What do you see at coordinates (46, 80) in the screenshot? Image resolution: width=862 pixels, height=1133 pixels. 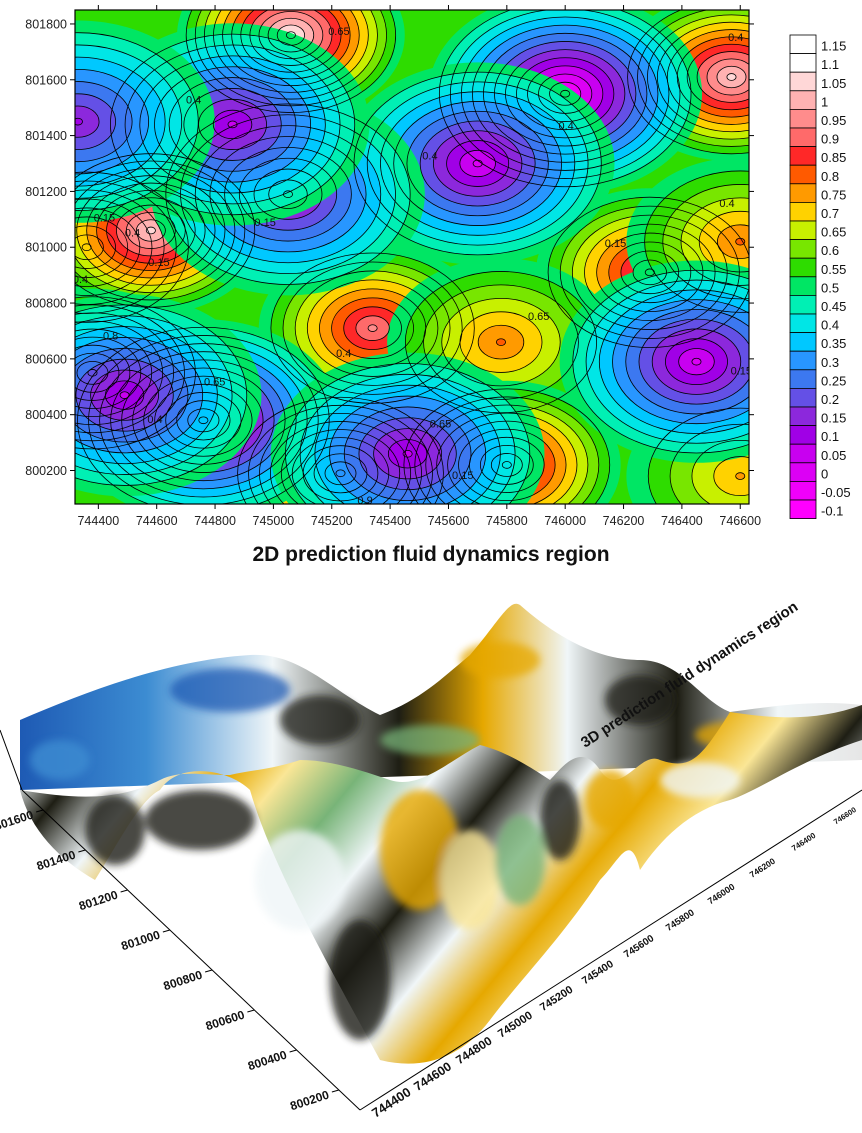 I see `y-tick-label: 801600` at bounding box center [46, 80].